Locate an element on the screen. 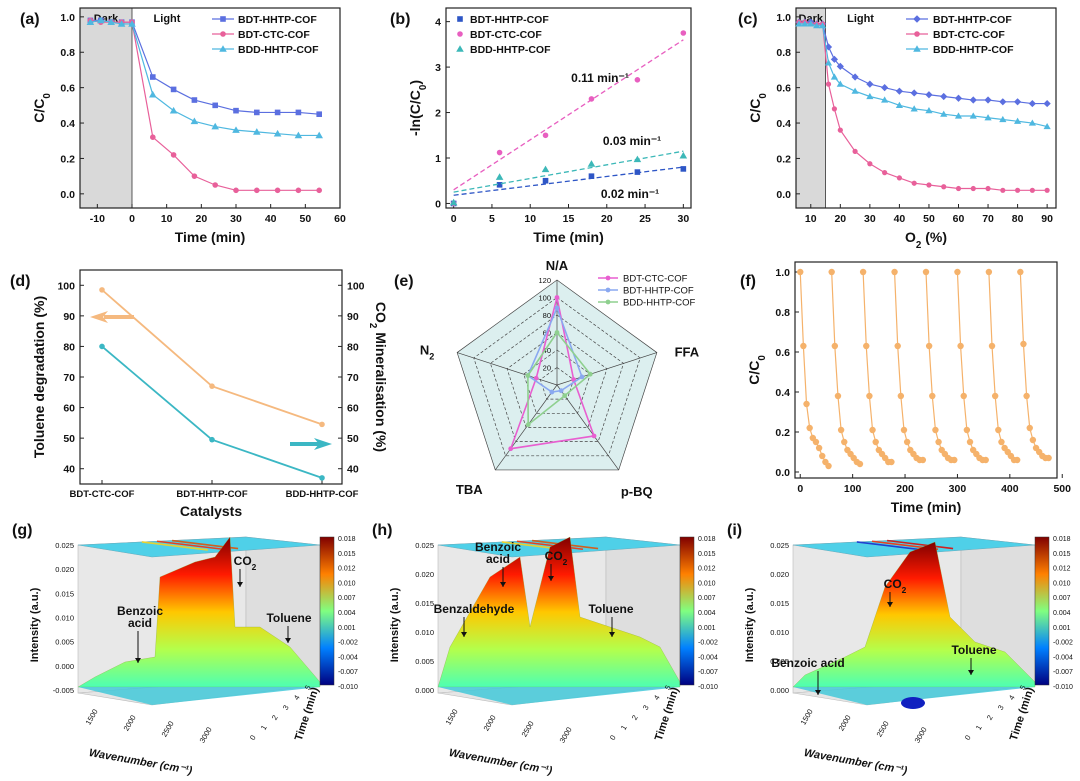  y-tick-label: 40 is located at coordinates (69, 470).